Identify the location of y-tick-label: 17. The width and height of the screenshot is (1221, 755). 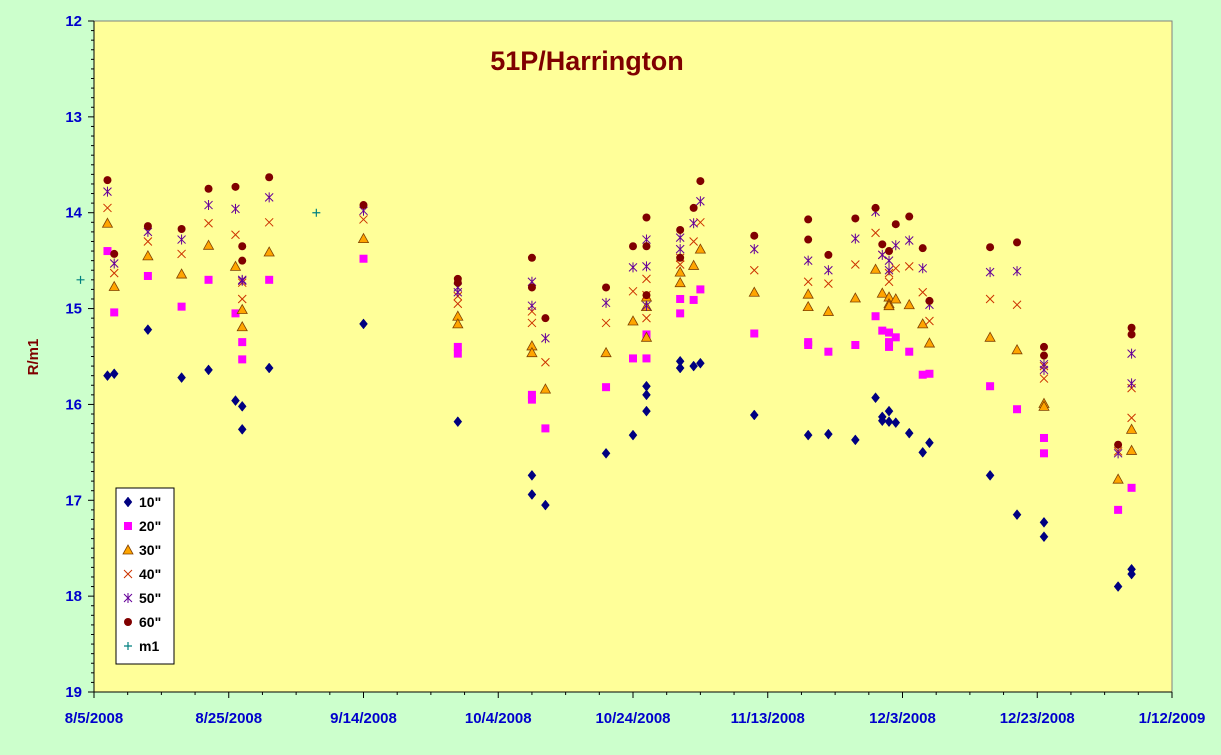
(73, 500).